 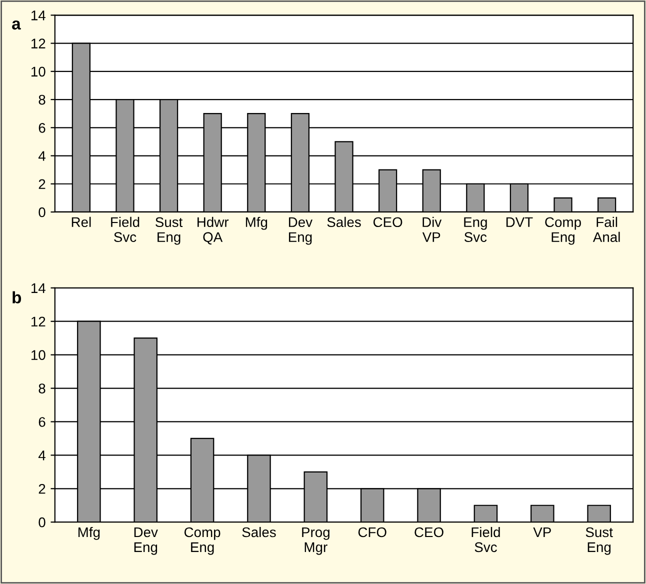 I want to click on chart-title: a, so click(x=16, y=25).